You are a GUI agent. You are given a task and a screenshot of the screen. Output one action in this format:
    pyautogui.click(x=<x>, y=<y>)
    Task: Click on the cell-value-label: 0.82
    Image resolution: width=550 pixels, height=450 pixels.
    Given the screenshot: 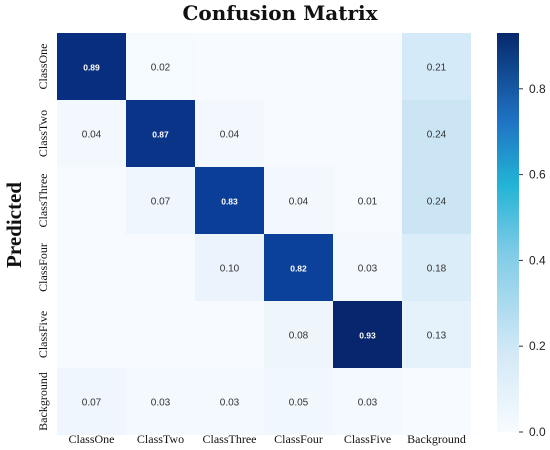 What is the action you would take?
    pyautogui.click(x=298, y=269)
    